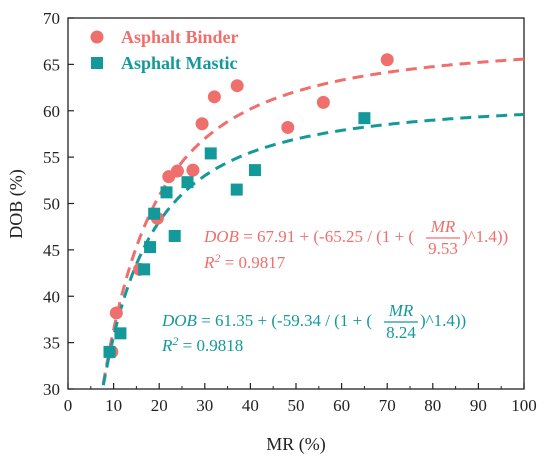 The height and width of the screenshot is (461, 550). What do you see at coordinates (250, 405) in the screenshot?
I see `x-tick-label: 40` at bounding box center [250, 405].